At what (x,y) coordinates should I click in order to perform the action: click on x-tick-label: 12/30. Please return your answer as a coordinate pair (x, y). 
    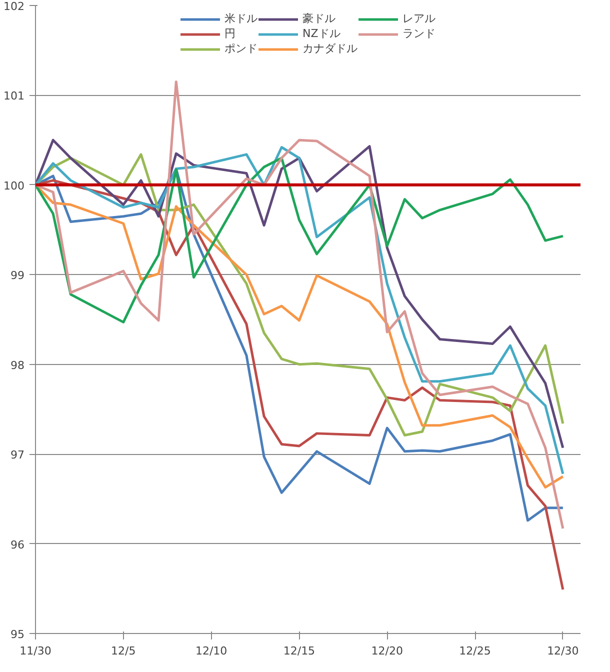
    Looking at the image, I should click on (563, 651).